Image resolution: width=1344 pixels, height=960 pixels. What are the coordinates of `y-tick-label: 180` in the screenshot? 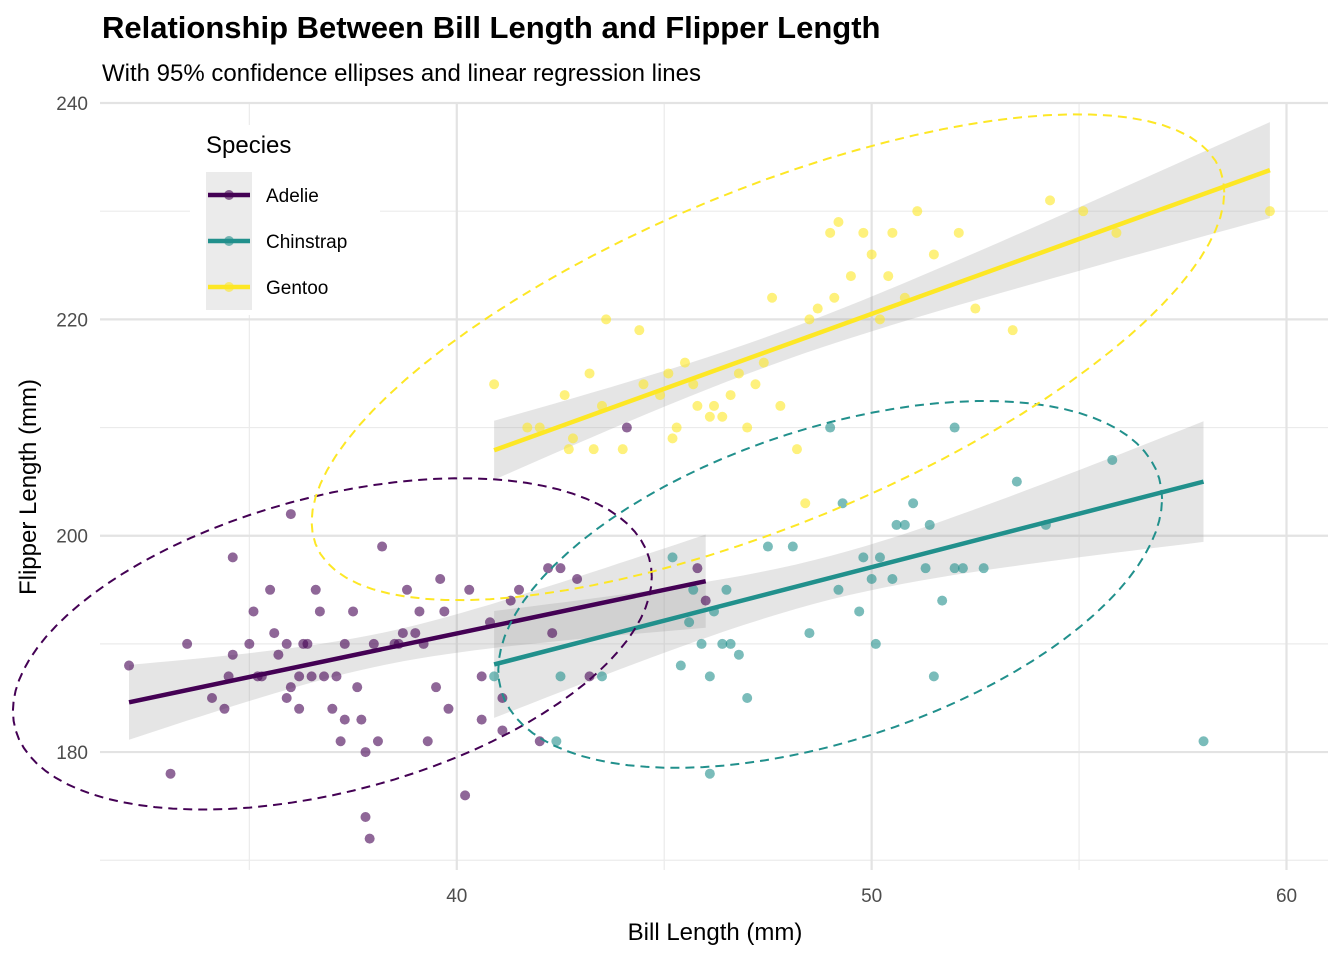 It's located at (72, 753).